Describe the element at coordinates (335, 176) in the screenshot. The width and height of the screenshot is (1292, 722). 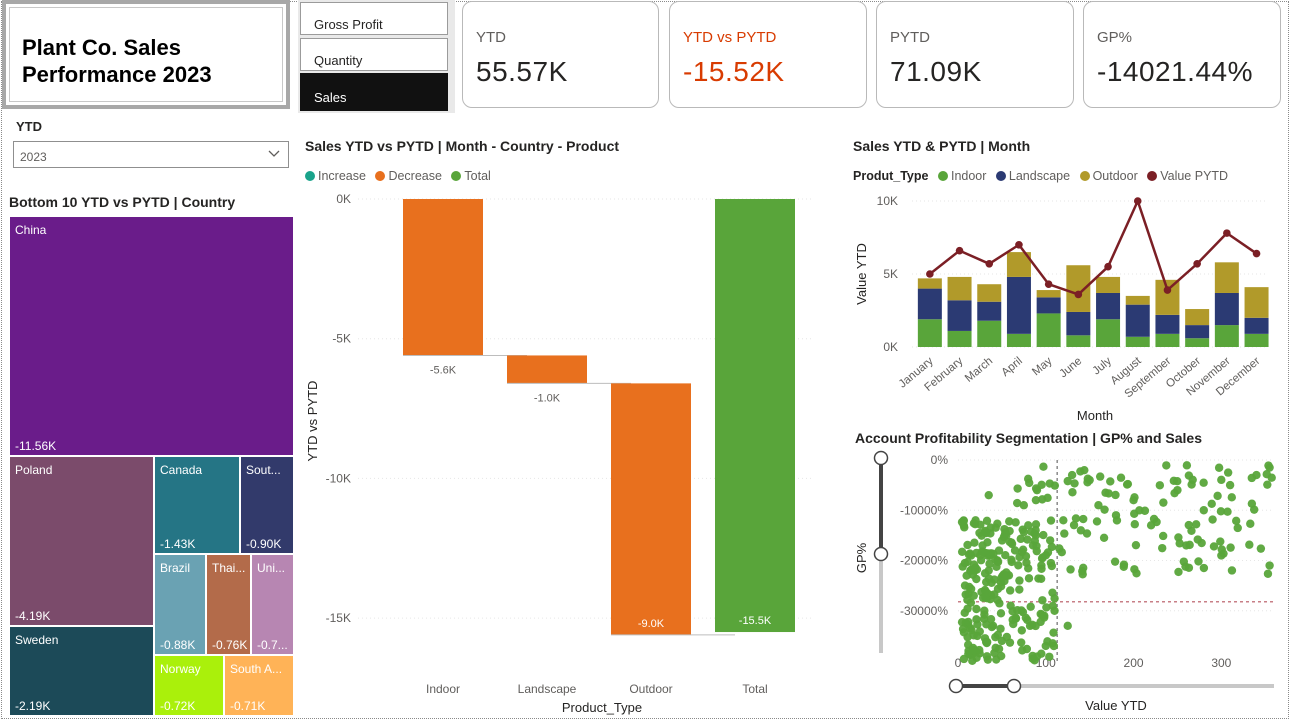
I see `legend-item-increase: Increase` at that location.